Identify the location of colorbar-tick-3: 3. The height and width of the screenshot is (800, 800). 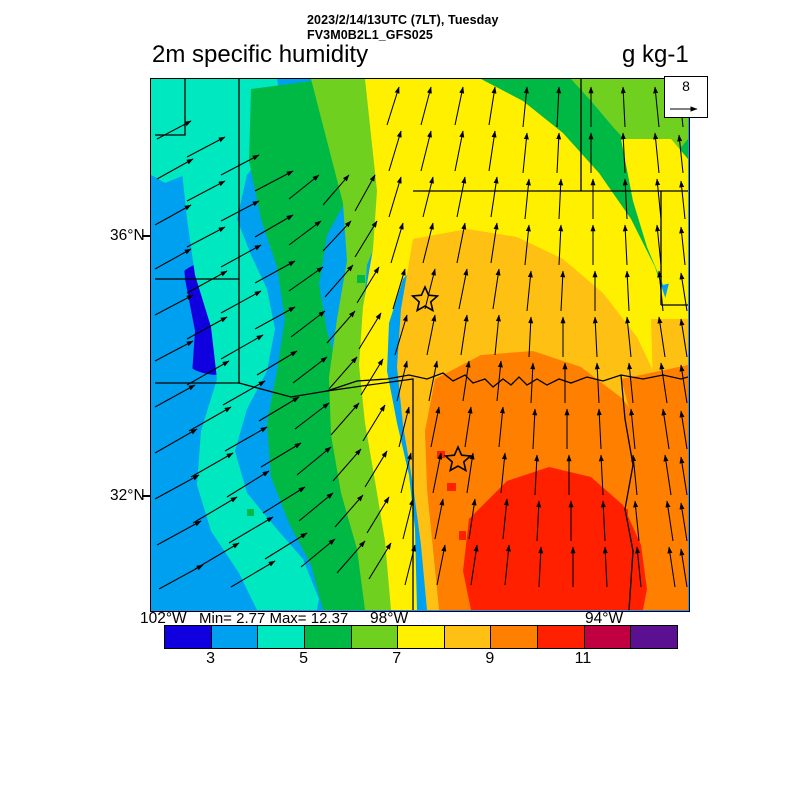
(210, 658).